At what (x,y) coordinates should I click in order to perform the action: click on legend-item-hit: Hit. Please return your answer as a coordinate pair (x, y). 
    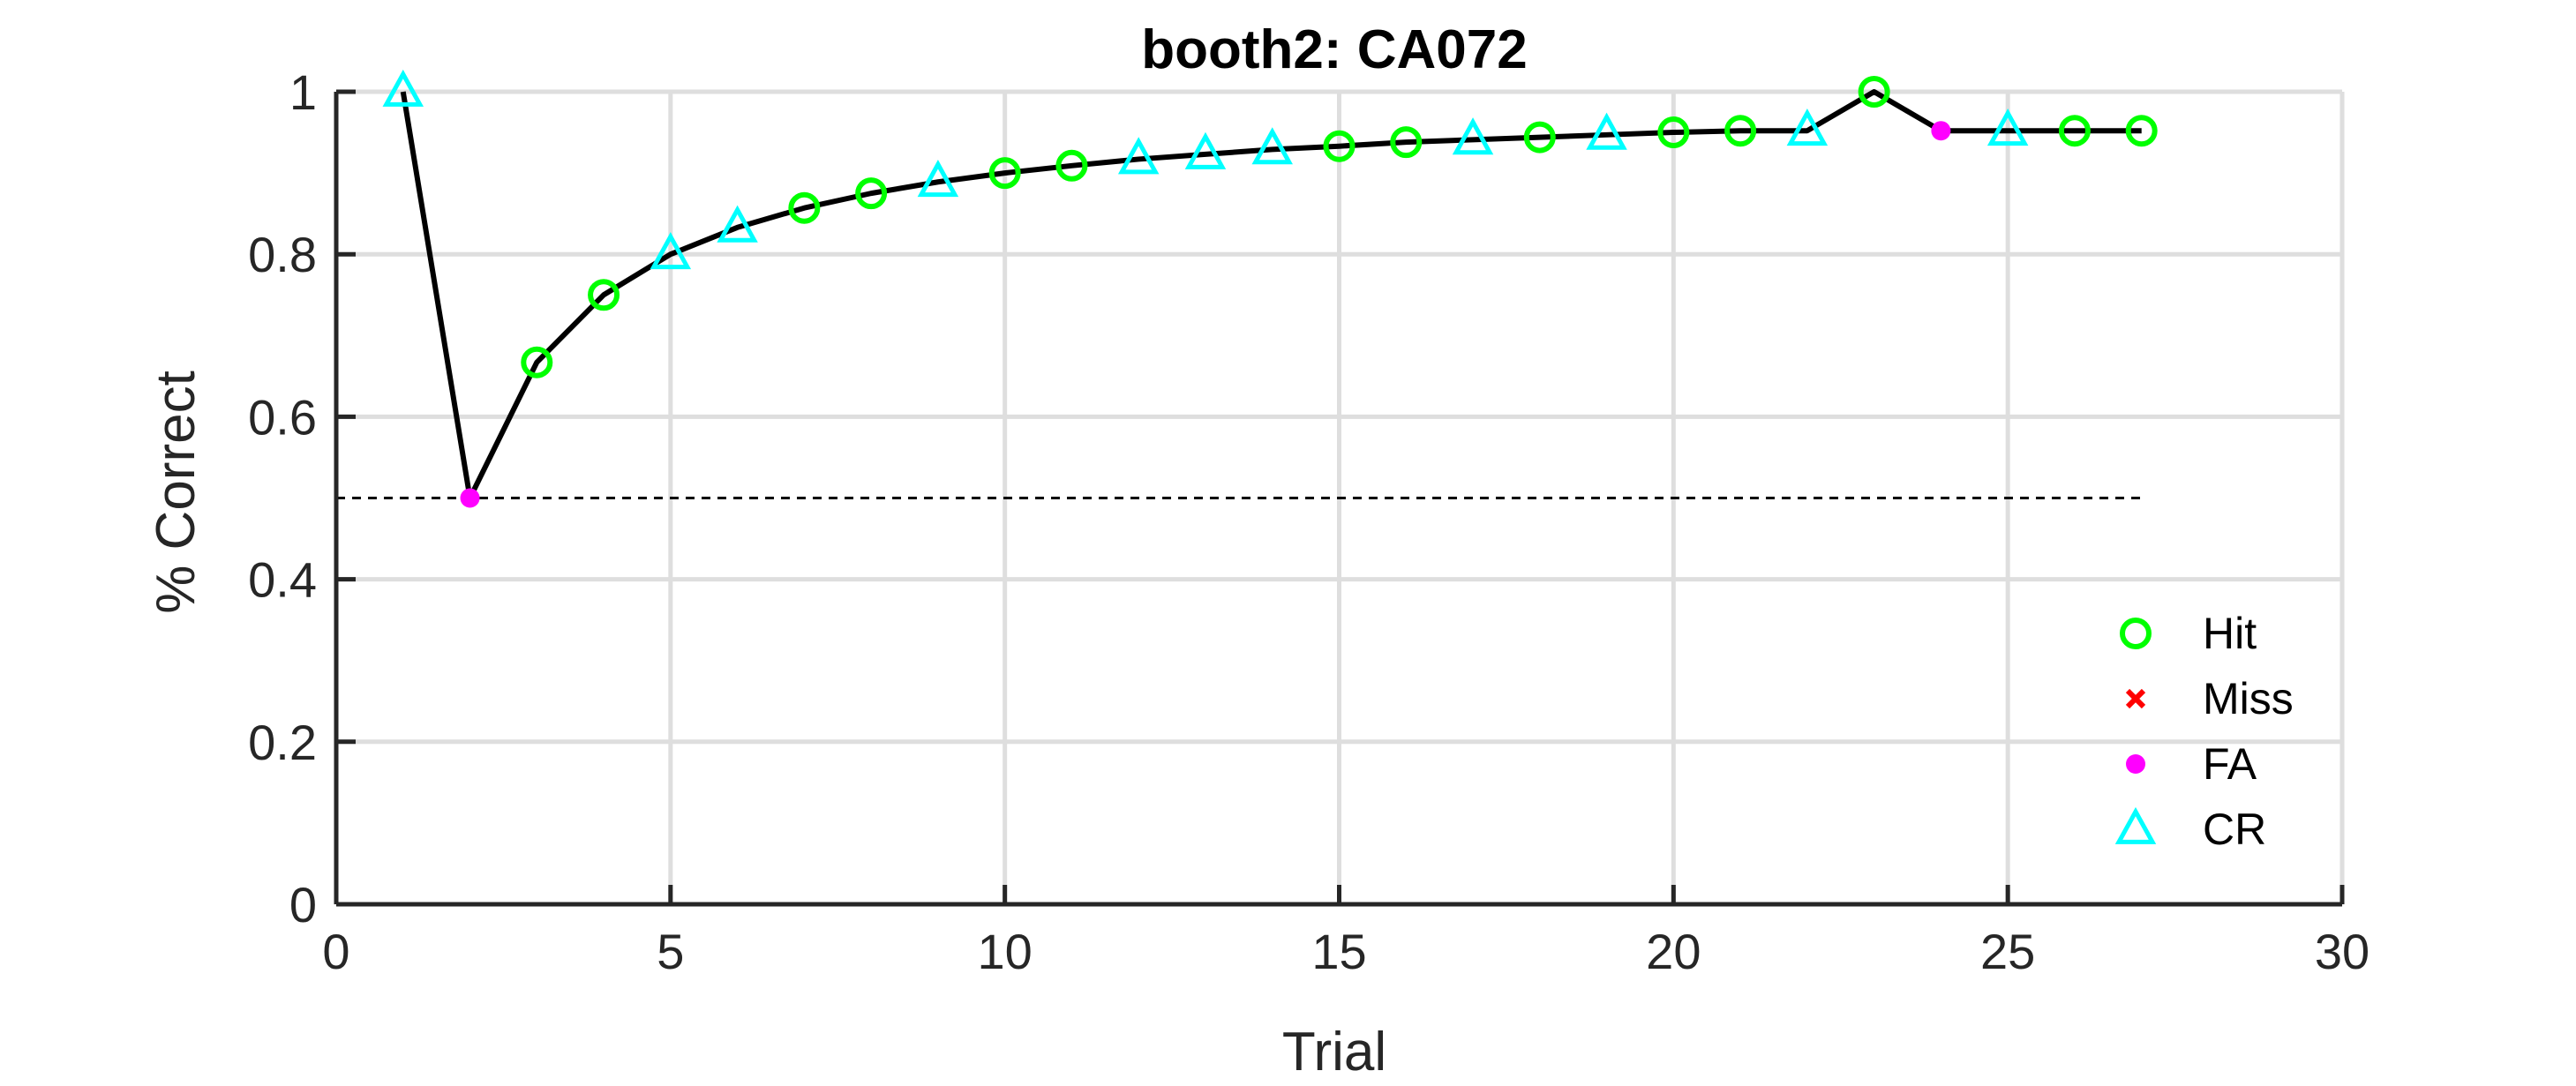
    Looking at the image, I should click on (2188, 633).